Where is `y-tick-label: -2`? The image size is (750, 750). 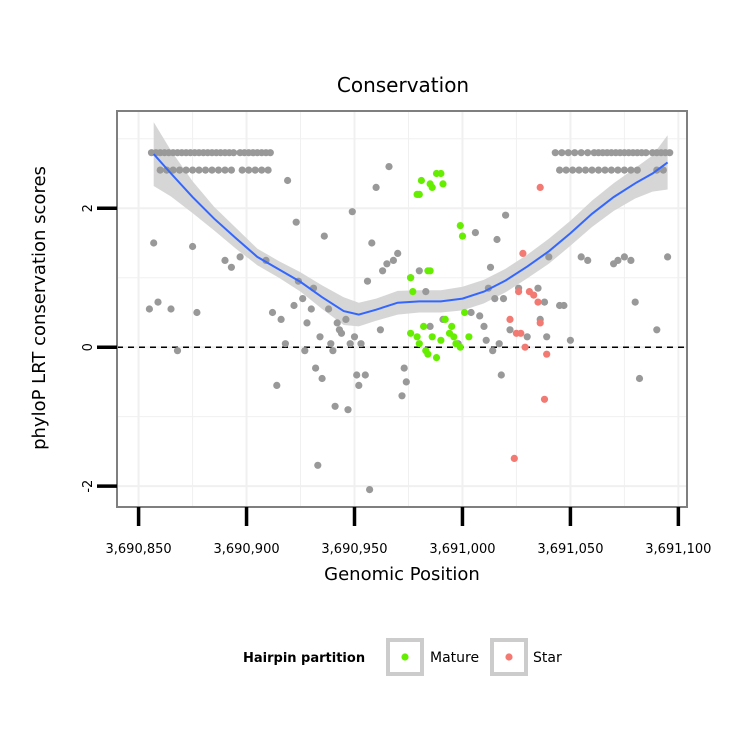
y-tick-label: -2 is located at coordinates (88, 486).